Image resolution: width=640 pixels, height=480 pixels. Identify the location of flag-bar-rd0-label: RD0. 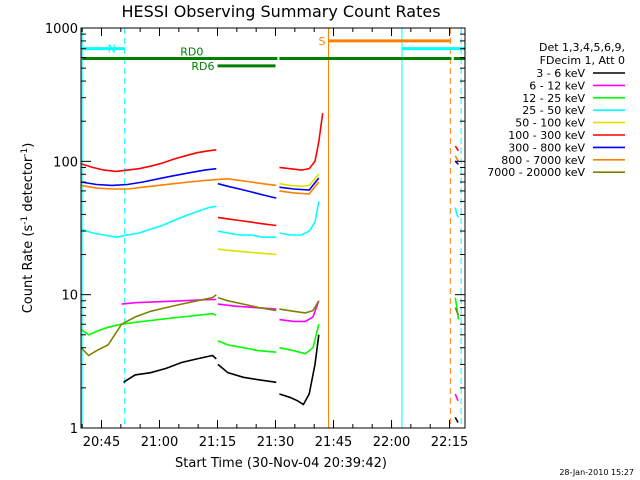
(191, 52).